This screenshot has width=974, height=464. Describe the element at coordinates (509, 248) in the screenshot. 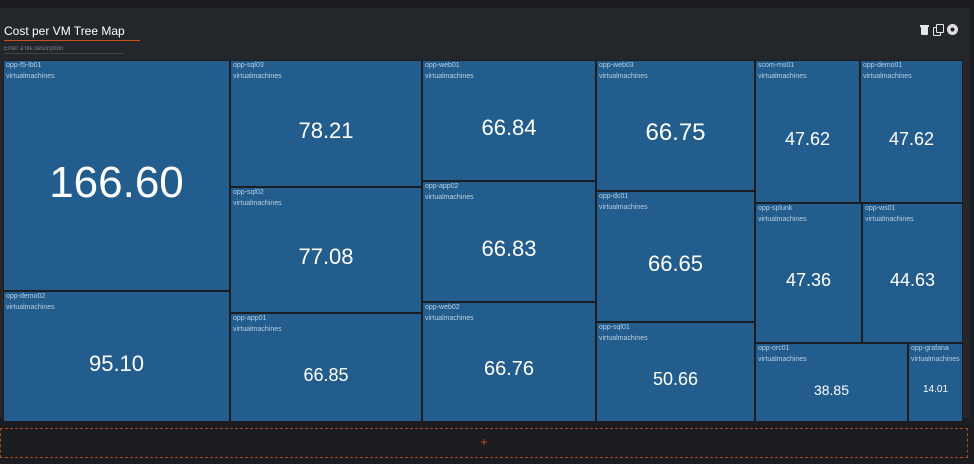

I see `cell-value-label: 66.83` at that location.